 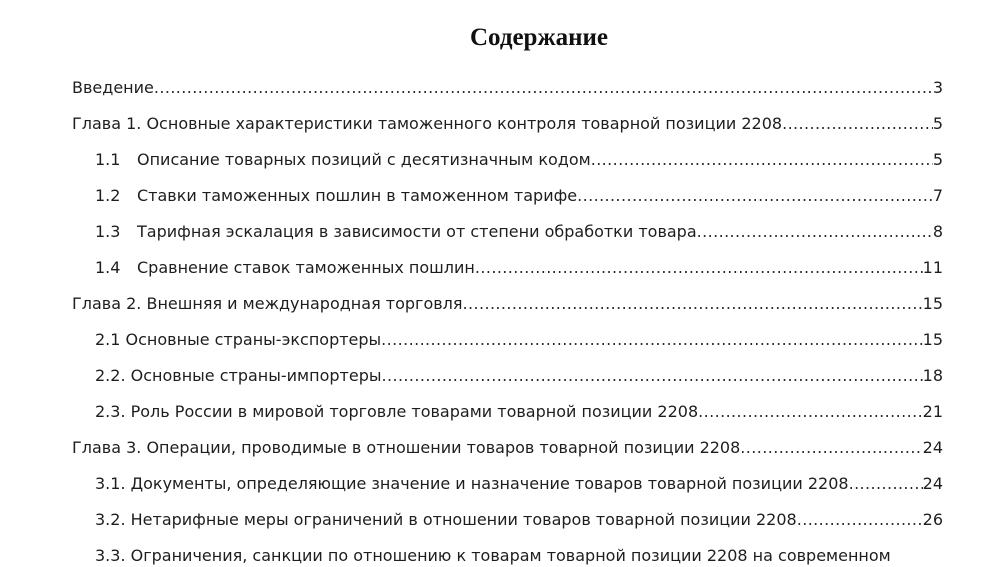 I want to click on page-title: Содержание, so click(x=538, y=37).